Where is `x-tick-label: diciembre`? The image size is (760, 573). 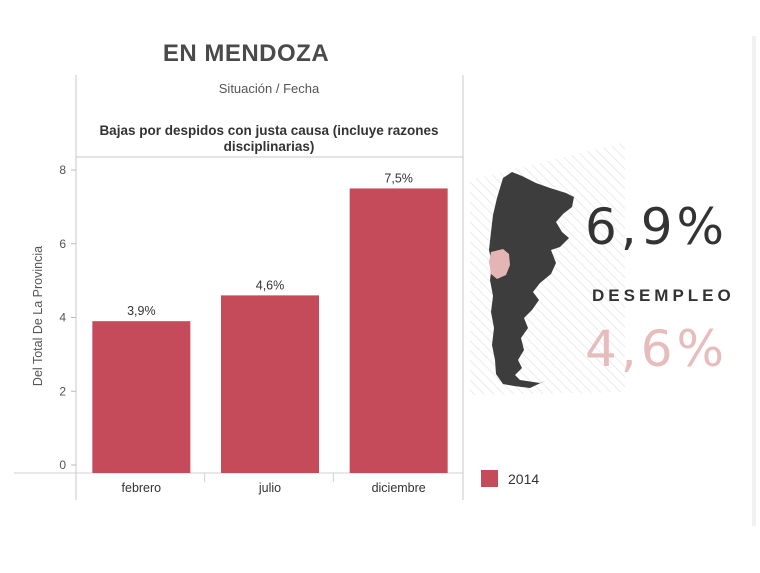
x-tick-label: diciembre is located at coordinates (399, 488).